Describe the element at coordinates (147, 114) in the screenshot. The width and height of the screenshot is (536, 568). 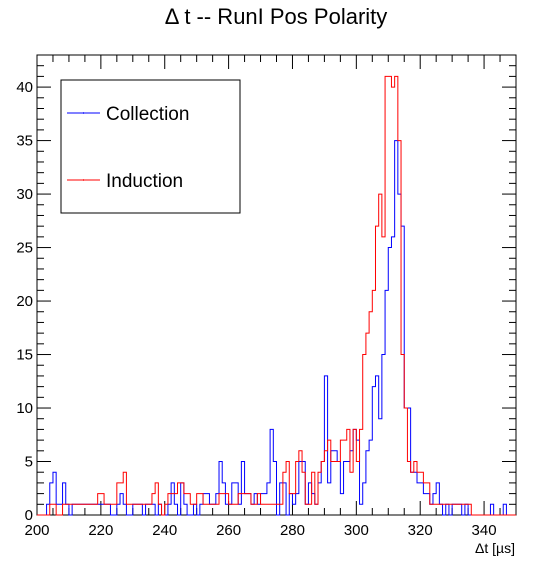
I see `legend-label-collection: Collection` at that location.